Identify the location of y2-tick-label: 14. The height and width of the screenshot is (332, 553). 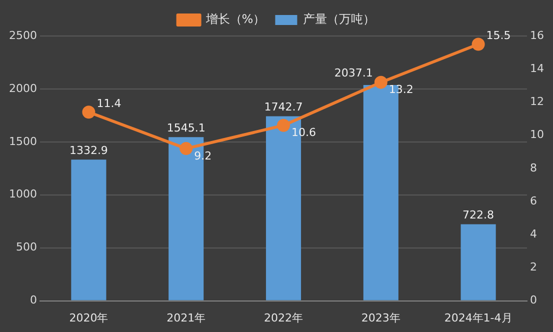
(537, 68).